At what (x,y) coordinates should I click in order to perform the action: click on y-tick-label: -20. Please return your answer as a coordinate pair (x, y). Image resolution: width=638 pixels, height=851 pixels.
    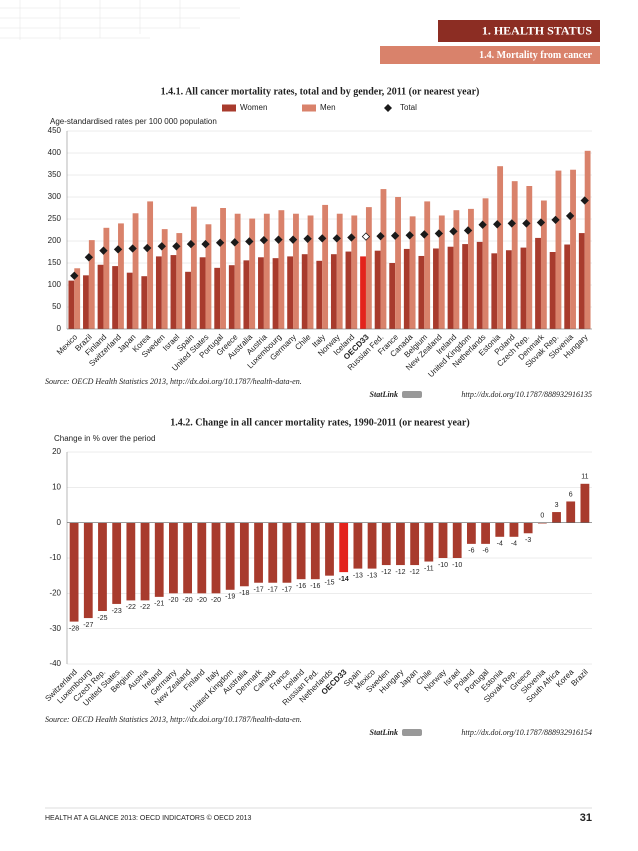
    Looking at the image, I should click on (55, 592).